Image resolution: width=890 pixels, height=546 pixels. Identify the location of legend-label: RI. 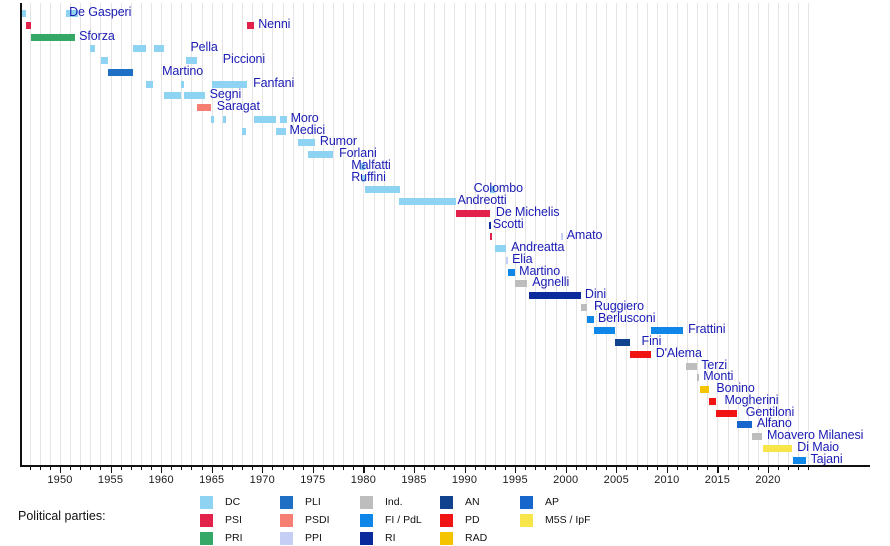
(390, 538).